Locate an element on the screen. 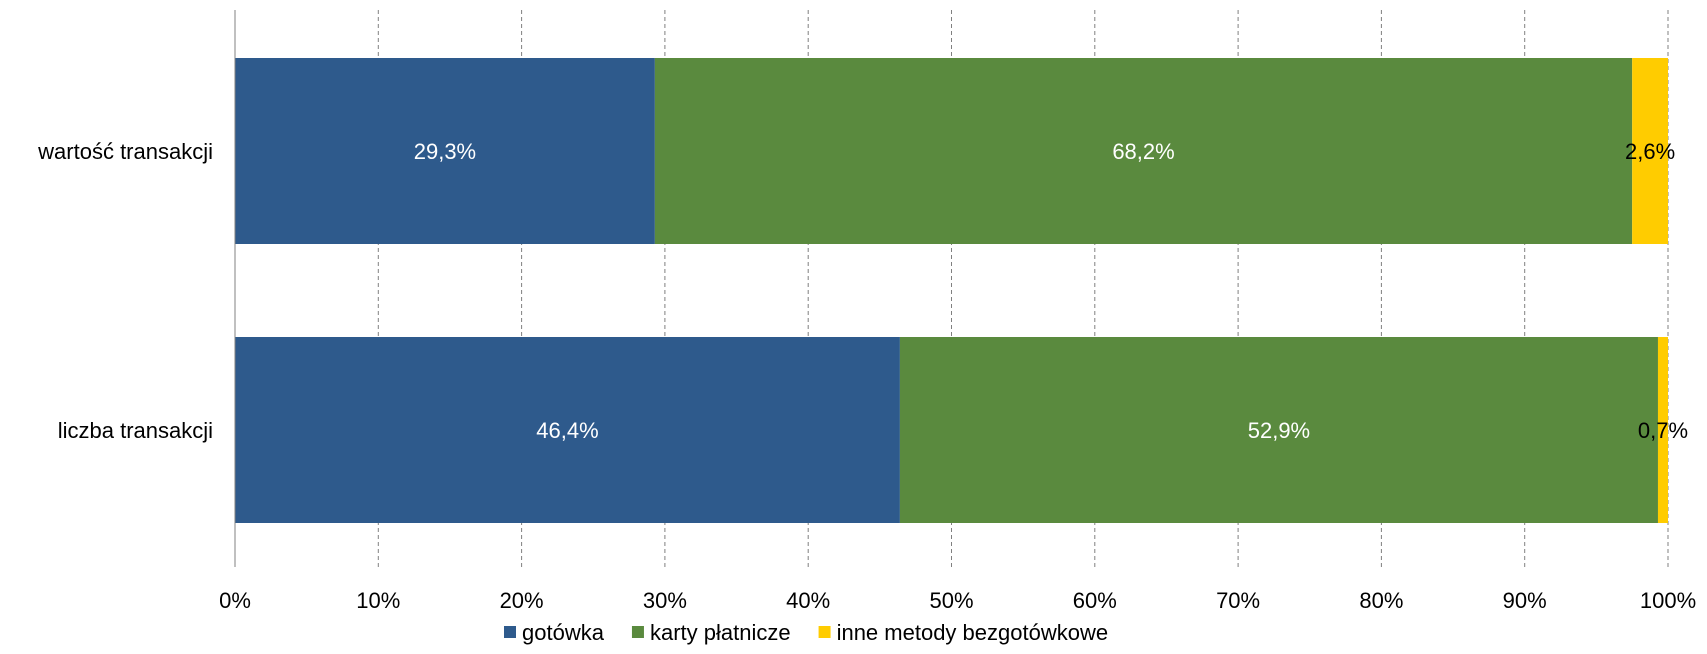 Image resolution: width=1707 pixels, height=654 pixels. data-label: 46,4% is located at coordinates (567, 430).